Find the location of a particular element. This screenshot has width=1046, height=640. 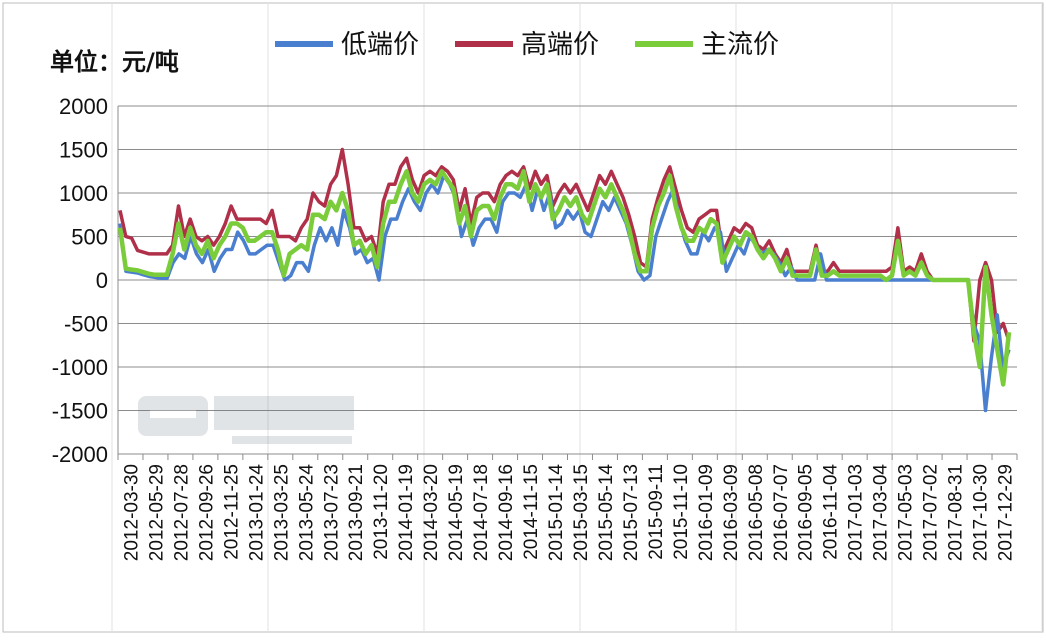

x-tick-label: 2016-07-07 is located at coordinates (781, 512).